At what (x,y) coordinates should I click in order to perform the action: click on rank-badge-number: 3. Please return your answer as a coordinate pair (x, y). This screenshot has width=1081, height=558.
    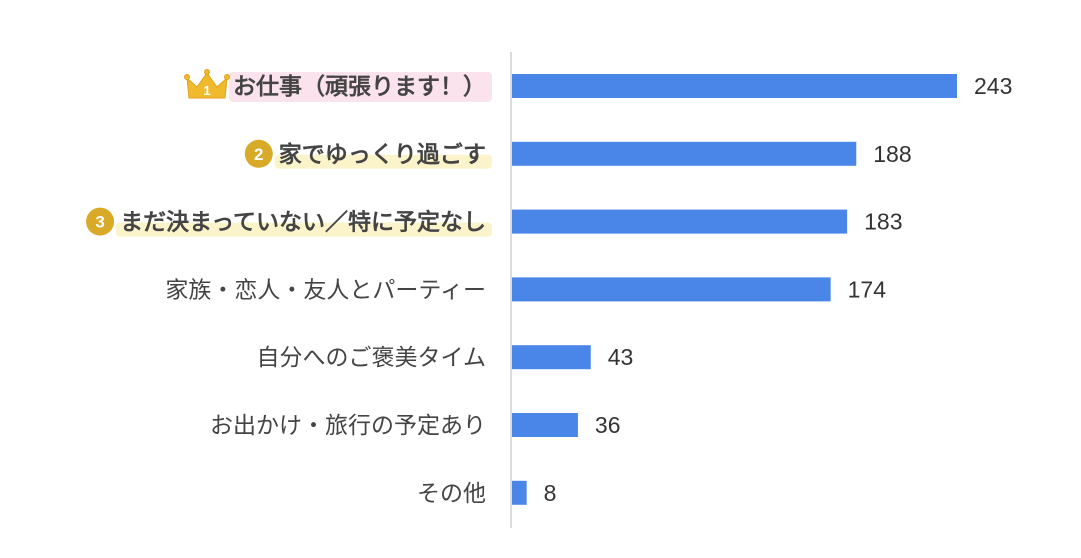
    Looking at the image, I should click on (99, 222).